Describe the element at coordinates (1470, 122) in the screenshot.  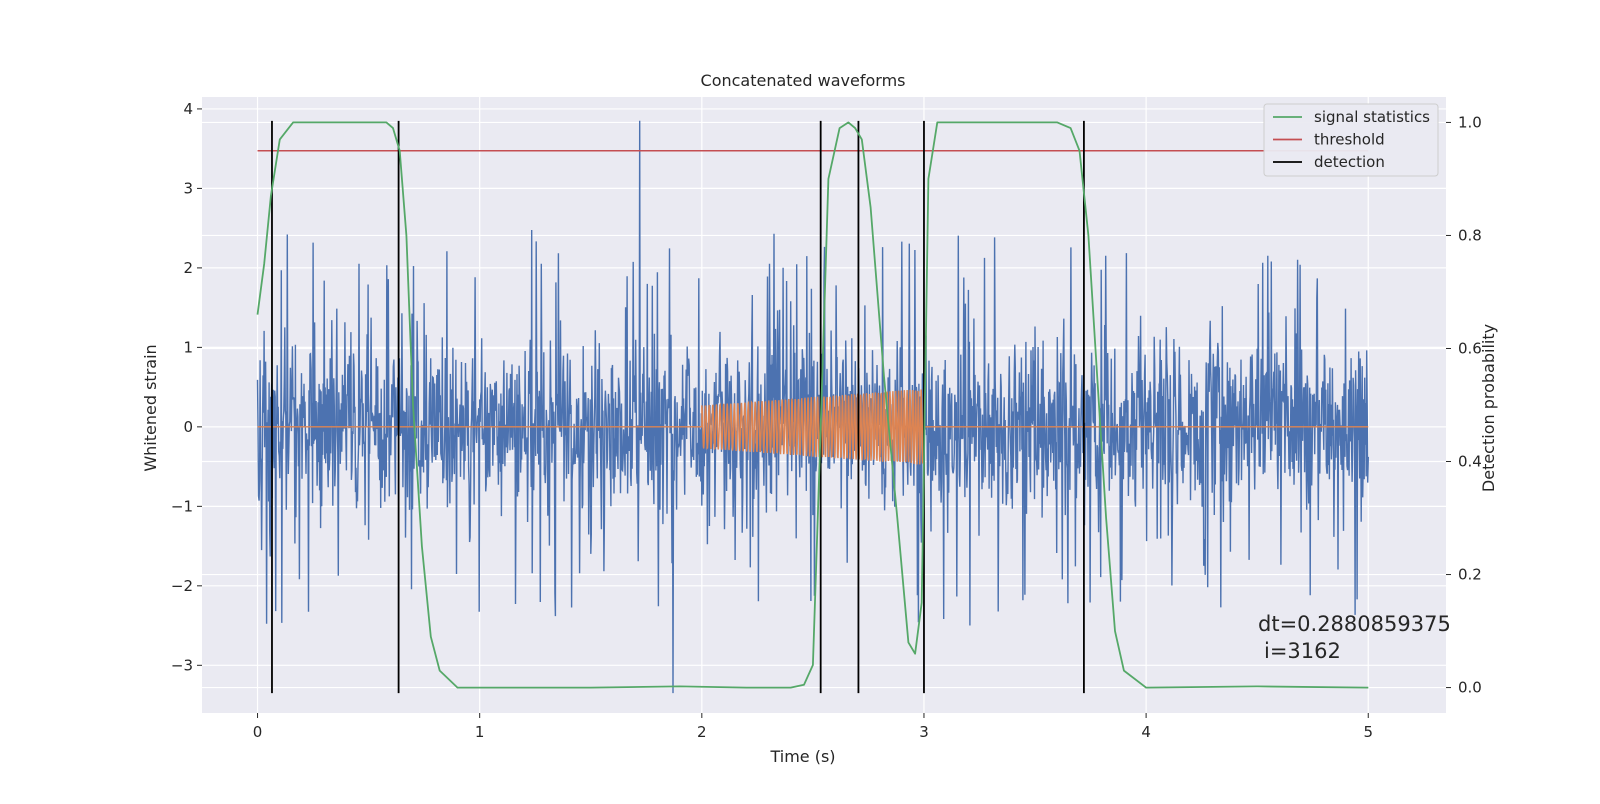
I see `y2-tick-label: 1.0` at that location.